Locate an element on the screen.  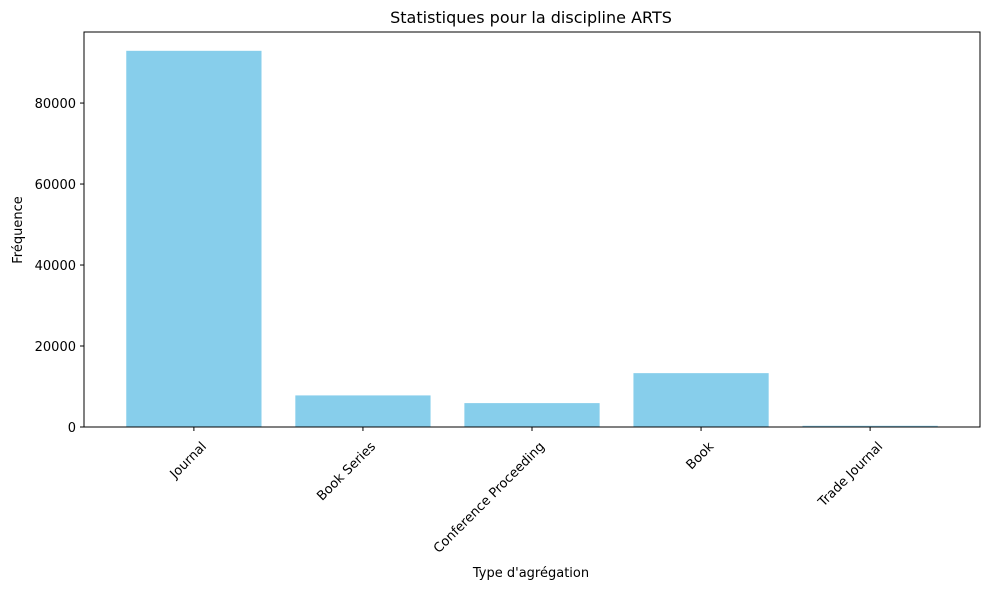
x-axis-label: Type d'agrégation is located at coordinates (530, 573).